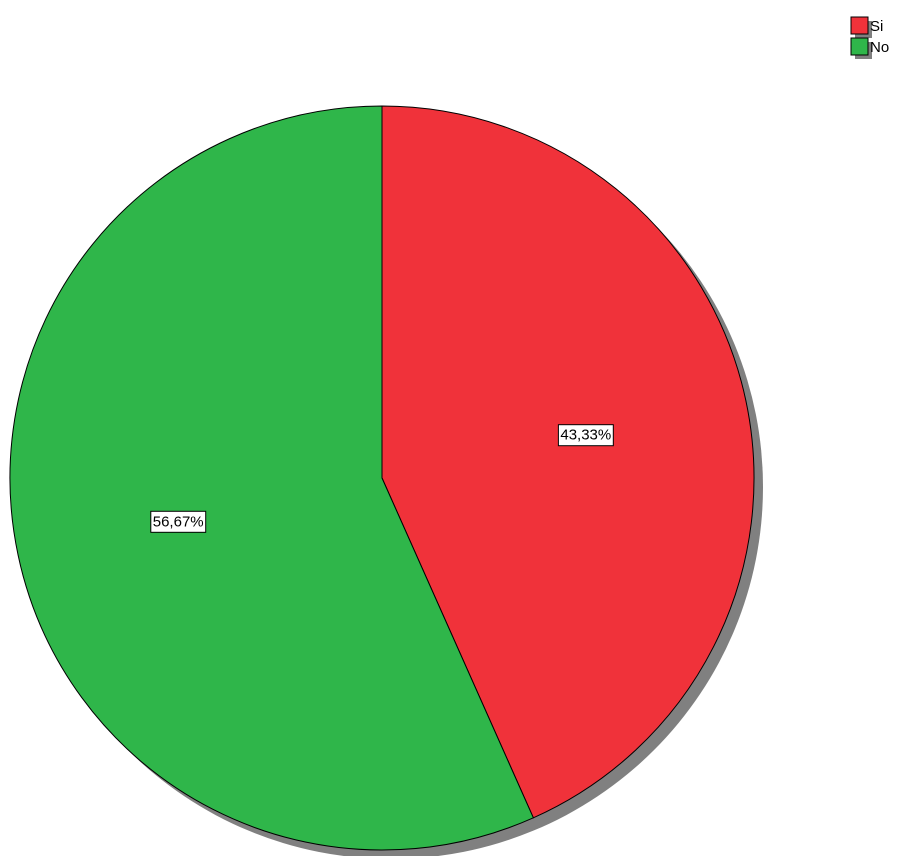 Image resolution: width=903 pixels, height=856 pixels. I want to click on chart-legend: Si No, so click(869, 37).